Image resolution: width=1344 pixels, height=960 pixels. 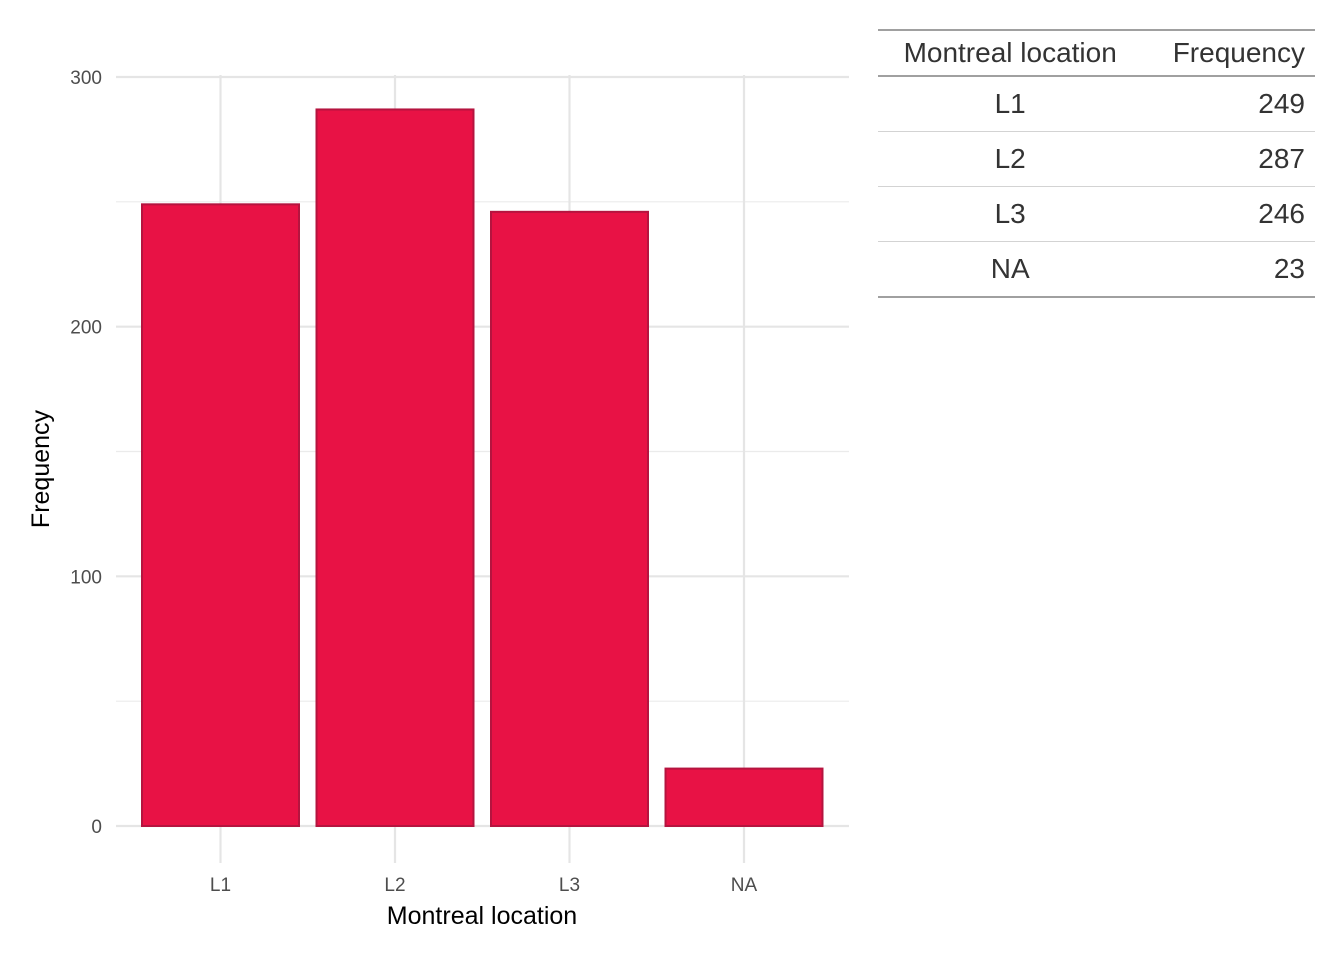 What do you see at coordinates (1096, 270) in the screenshot?
I see `table-row: NA 23` at bounding box center [1096, 270].